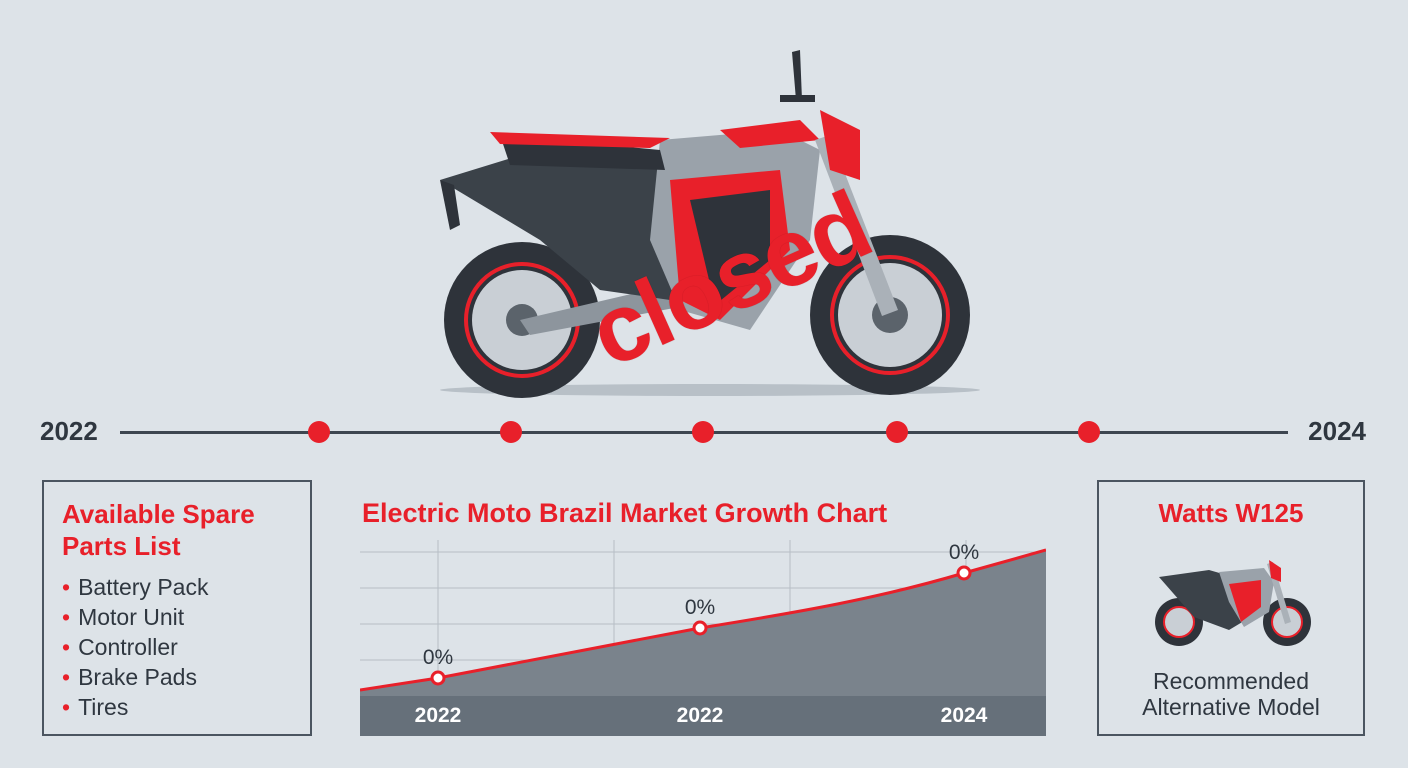 The height and width of the screenshot is (768, 1408). What do you see at coordinates (143, 587) in the screenshot?
I see `list-item-label: Battery Pack` at bounding box center [143, 587].